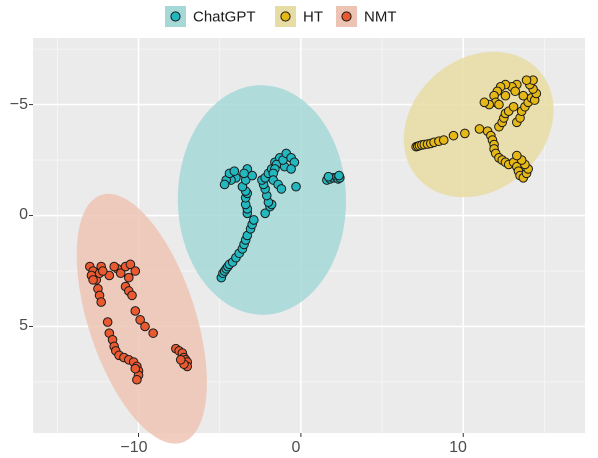 The width and height of the screenshot is (598, 458). What do you see at coordinates (296, 447) in the screenshot?
I see `x-tick-label-0: 0` at bounding box center [296, 447].